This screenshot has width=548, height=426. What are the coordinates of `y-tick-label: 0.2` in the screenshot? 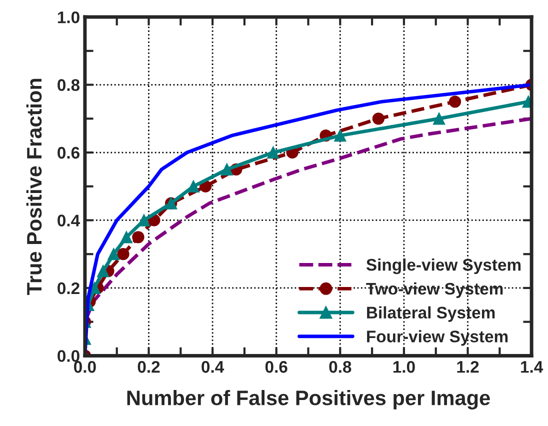 It's located at (69, 288).